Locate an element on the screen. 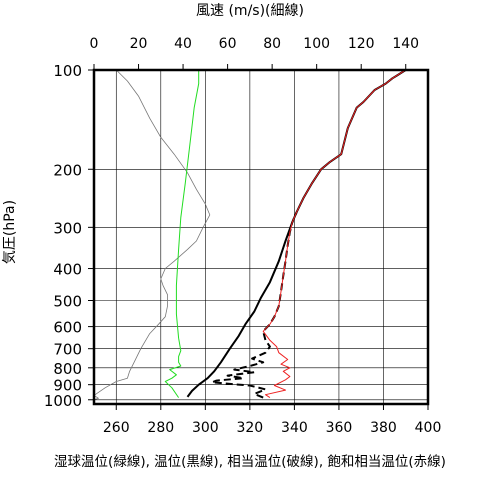  y-tick-label: 900 is located at coordinates (67, 386).